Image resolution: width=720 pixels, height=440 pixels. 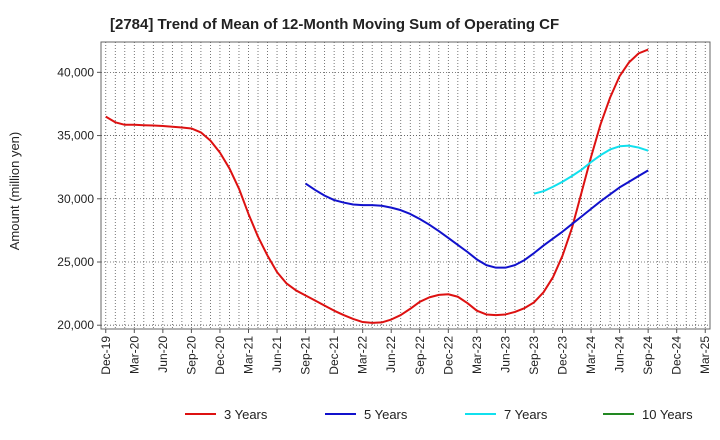 What do you see at coordinates (448, 355) in the screenshot?
I see `x-tick-label: Dec-22` at bounding box center [448, 355].